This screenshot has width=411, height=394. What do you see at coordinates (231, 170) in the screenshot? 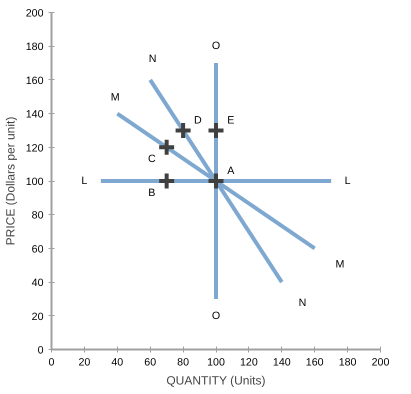
I see `annotation: A` at bounding box center [231, 170].